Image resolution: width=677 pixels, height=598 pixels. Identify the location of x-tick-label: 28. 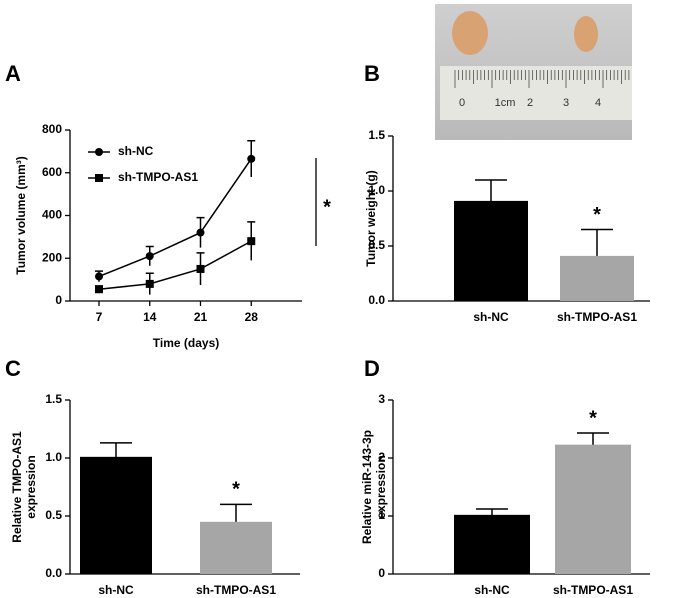
(252, 317).